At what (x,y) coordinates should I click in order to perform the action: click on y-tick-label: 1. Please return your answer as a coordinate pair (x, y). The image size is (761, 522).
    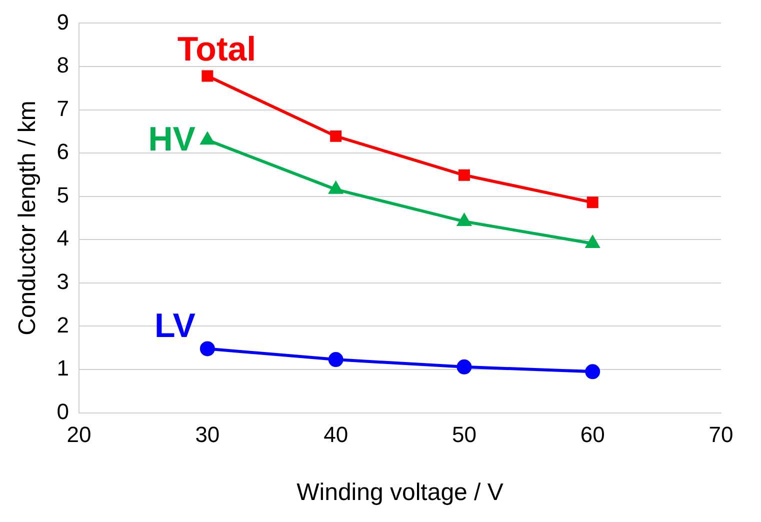
    Looking at the image, I should click on (63, 368).